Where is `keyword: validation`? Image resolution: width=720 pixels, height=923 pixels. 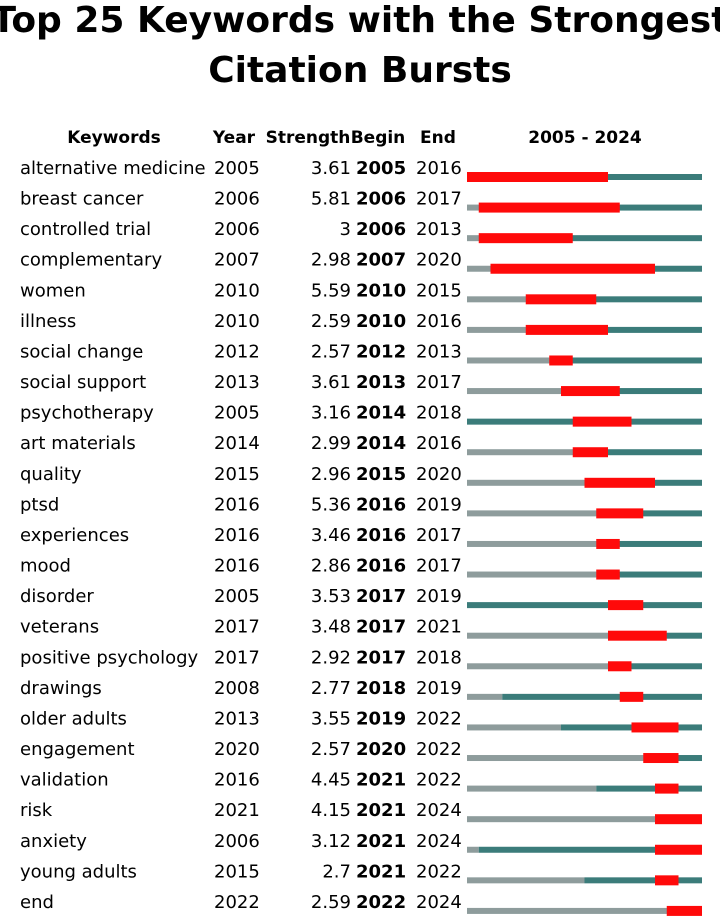
keyword: validation is located at coordinates (64, 780).